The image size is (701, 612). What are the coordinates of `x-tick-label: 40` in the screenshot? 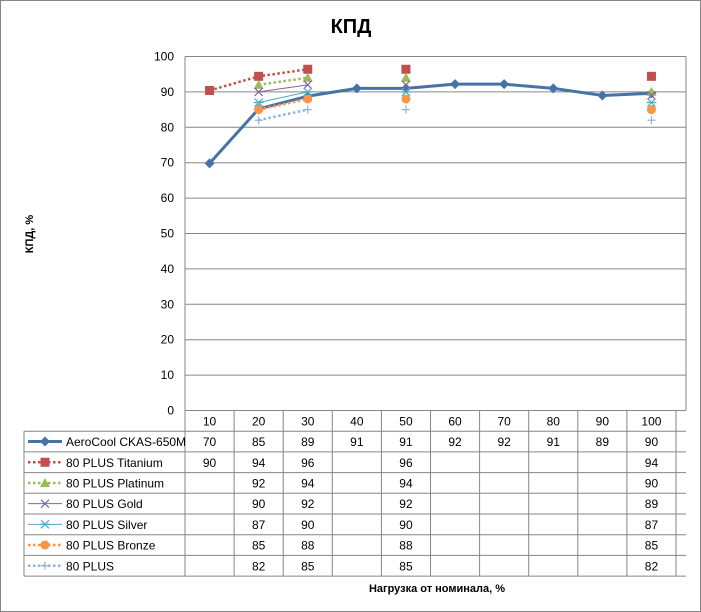 It's located at (357, 421).